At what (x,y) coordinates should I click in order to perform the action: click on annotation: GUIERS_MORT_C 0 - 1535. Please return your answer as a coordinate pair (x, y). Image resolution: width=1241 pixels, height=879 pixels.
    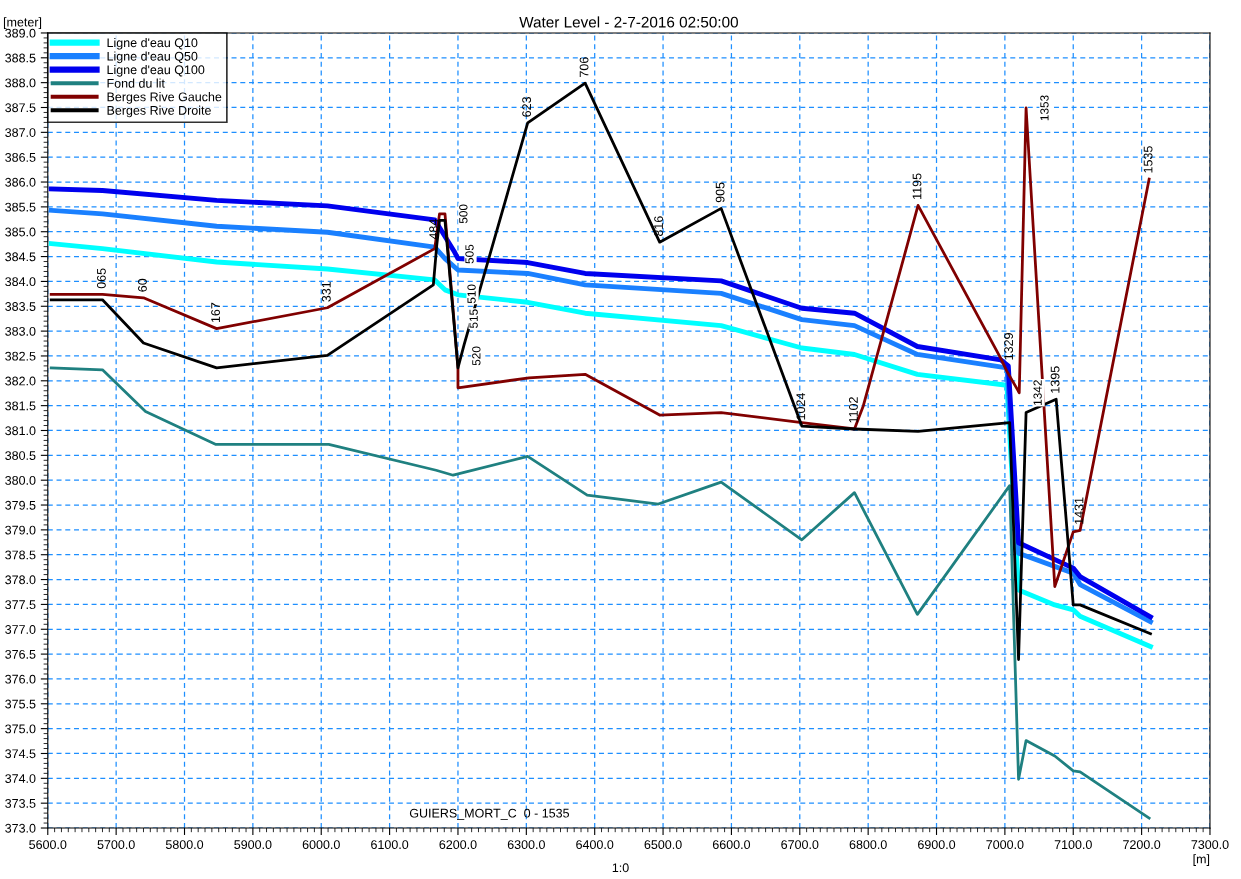
    Looking at the image, I should click on (489, 814).